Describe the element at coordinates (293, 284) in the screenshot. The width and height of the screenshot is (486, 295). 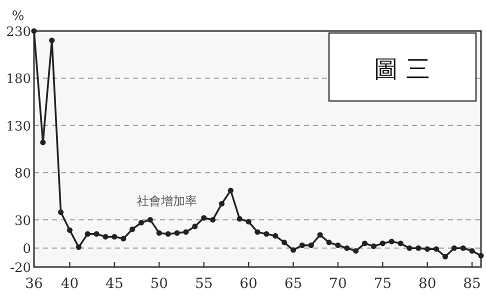
I see `x-tick-label: 65` at that location.